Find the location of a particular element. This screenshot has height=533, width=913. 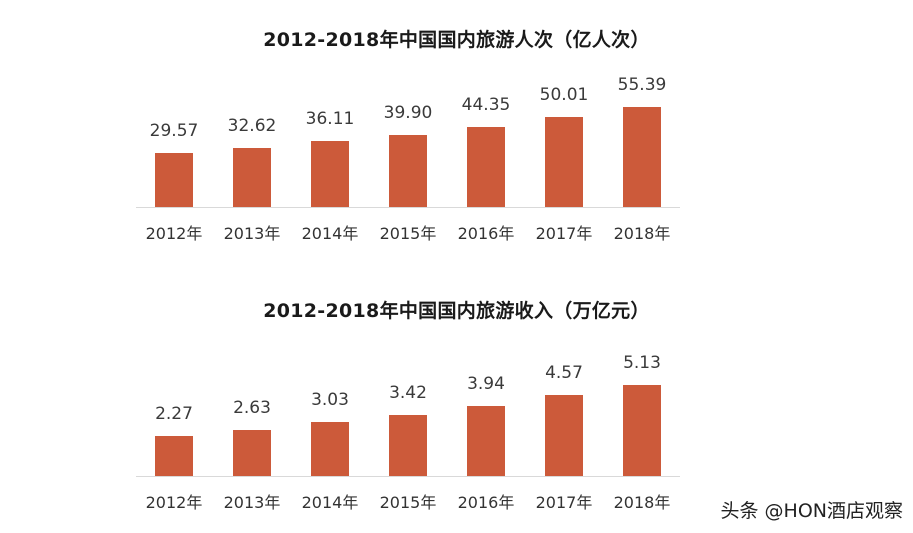

data-label: 44.35 is located at coordinates (486, 104).